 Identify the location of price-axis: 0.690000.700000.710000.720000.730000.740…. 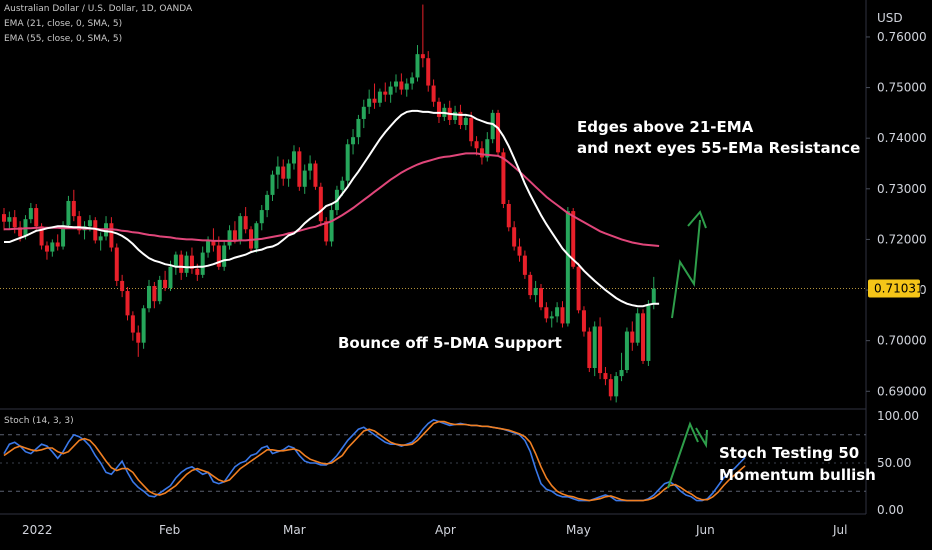
(896, 214).